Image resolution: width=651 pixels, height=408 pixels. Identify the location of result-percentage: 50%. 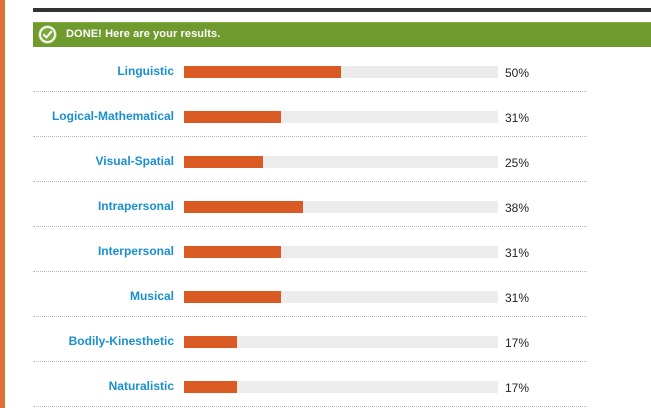
(517, 73).